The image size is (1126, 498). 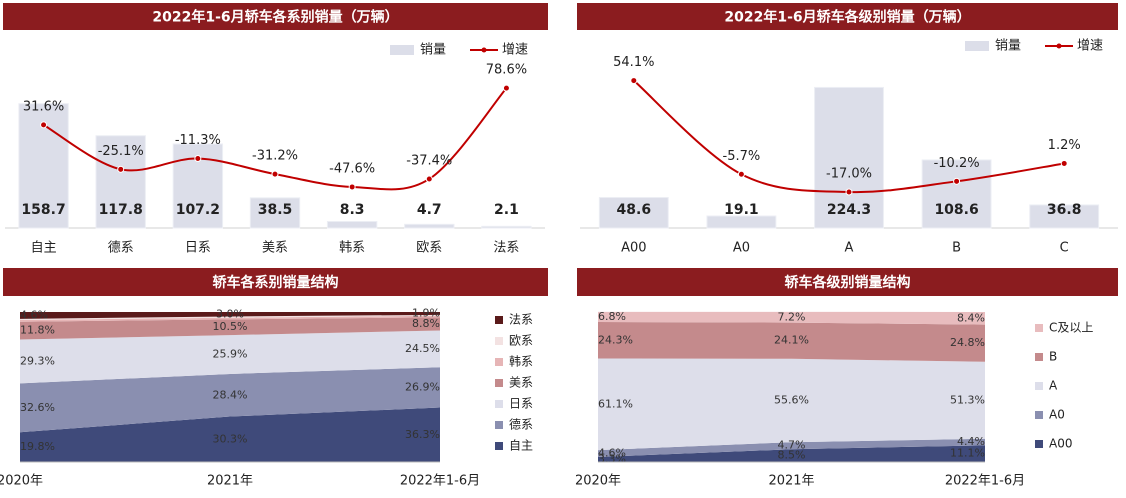 I want to click on area-value-label: 3.0%, so click(x=230, y=313).